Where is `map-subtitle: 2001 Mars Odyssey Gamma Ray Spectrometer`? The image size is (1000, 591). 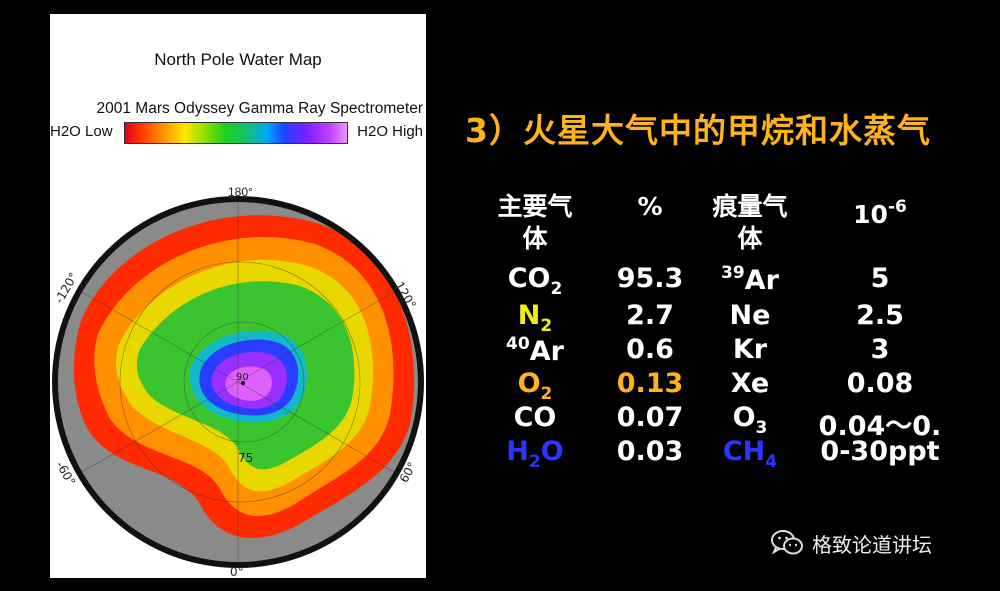
map-subtitle: 2001 Mars Odyssey Gamma Ray Spectrometer is located at coordinates (259, 108).